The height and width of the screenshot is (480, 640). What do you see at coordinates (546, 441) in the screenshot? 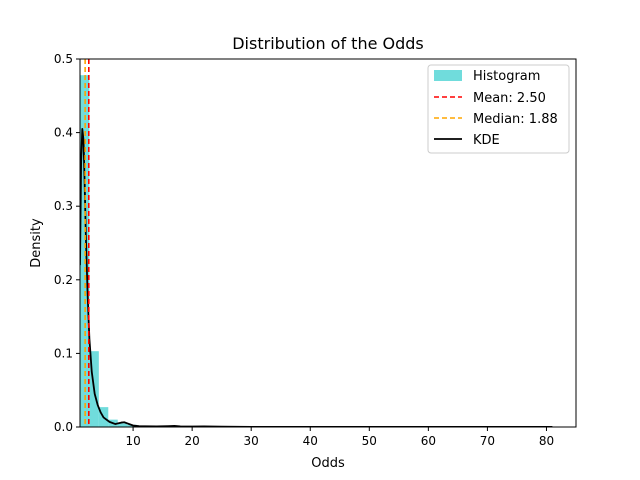
I see `x-tick-label: 80` at bounding box center [546, 441].